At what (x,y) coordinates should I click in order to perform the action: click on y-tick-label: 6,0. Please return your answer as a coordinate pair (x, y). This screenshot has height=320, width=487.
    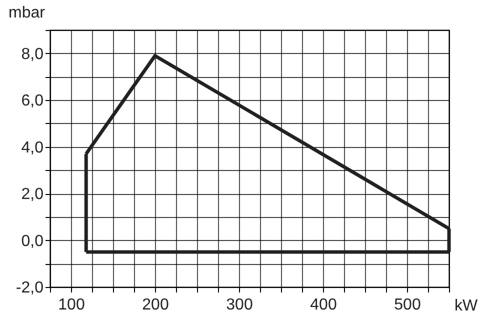
    Looking at the image, I should click on (32, 101).